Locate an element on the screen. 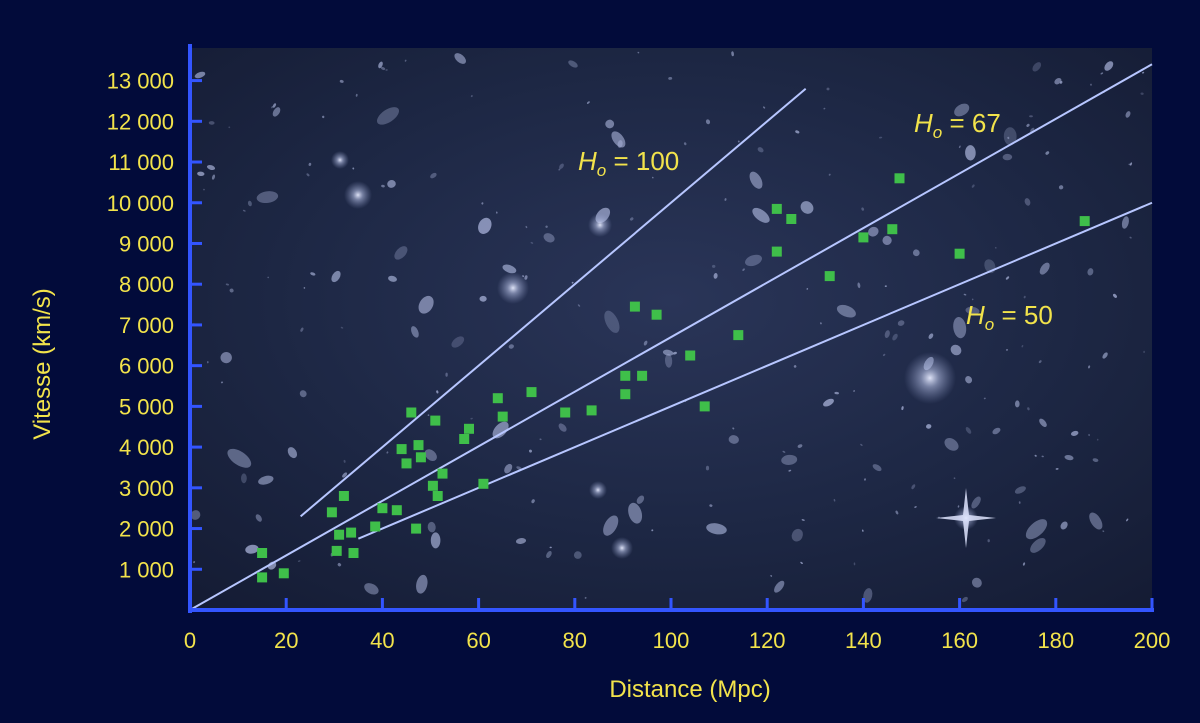 Image resolution: width=1200 pixels, height=723 pixels. x-tick-label: 20 is located at coordinates (286, 640).